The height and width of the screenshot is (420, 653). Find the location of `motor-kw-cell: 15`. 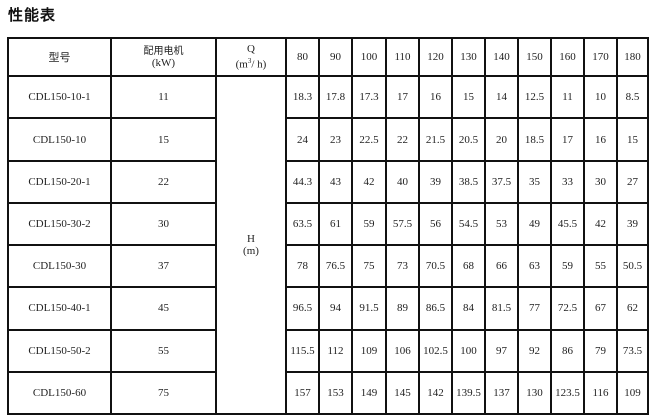

motor-kw-cell: 15 is located at coordinates (163, 139).